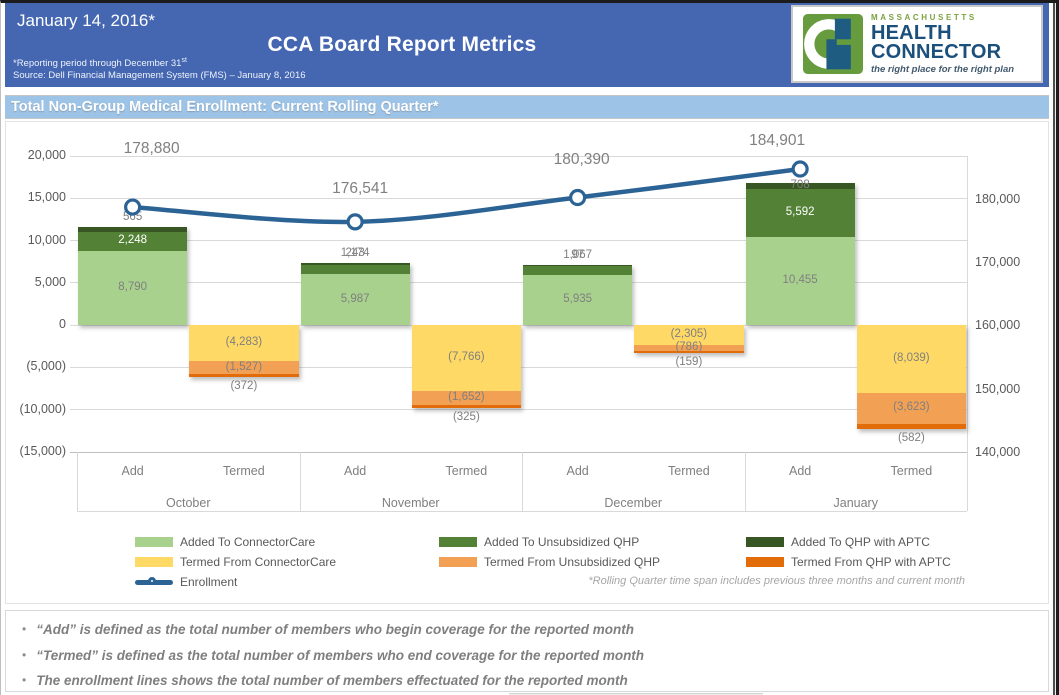 The width and height of the screenshot is (1059, 695). What do you see at coordinates (152, 581) in the screenshot?
I see `legend-line-marker` at bounding box center [152, 581].